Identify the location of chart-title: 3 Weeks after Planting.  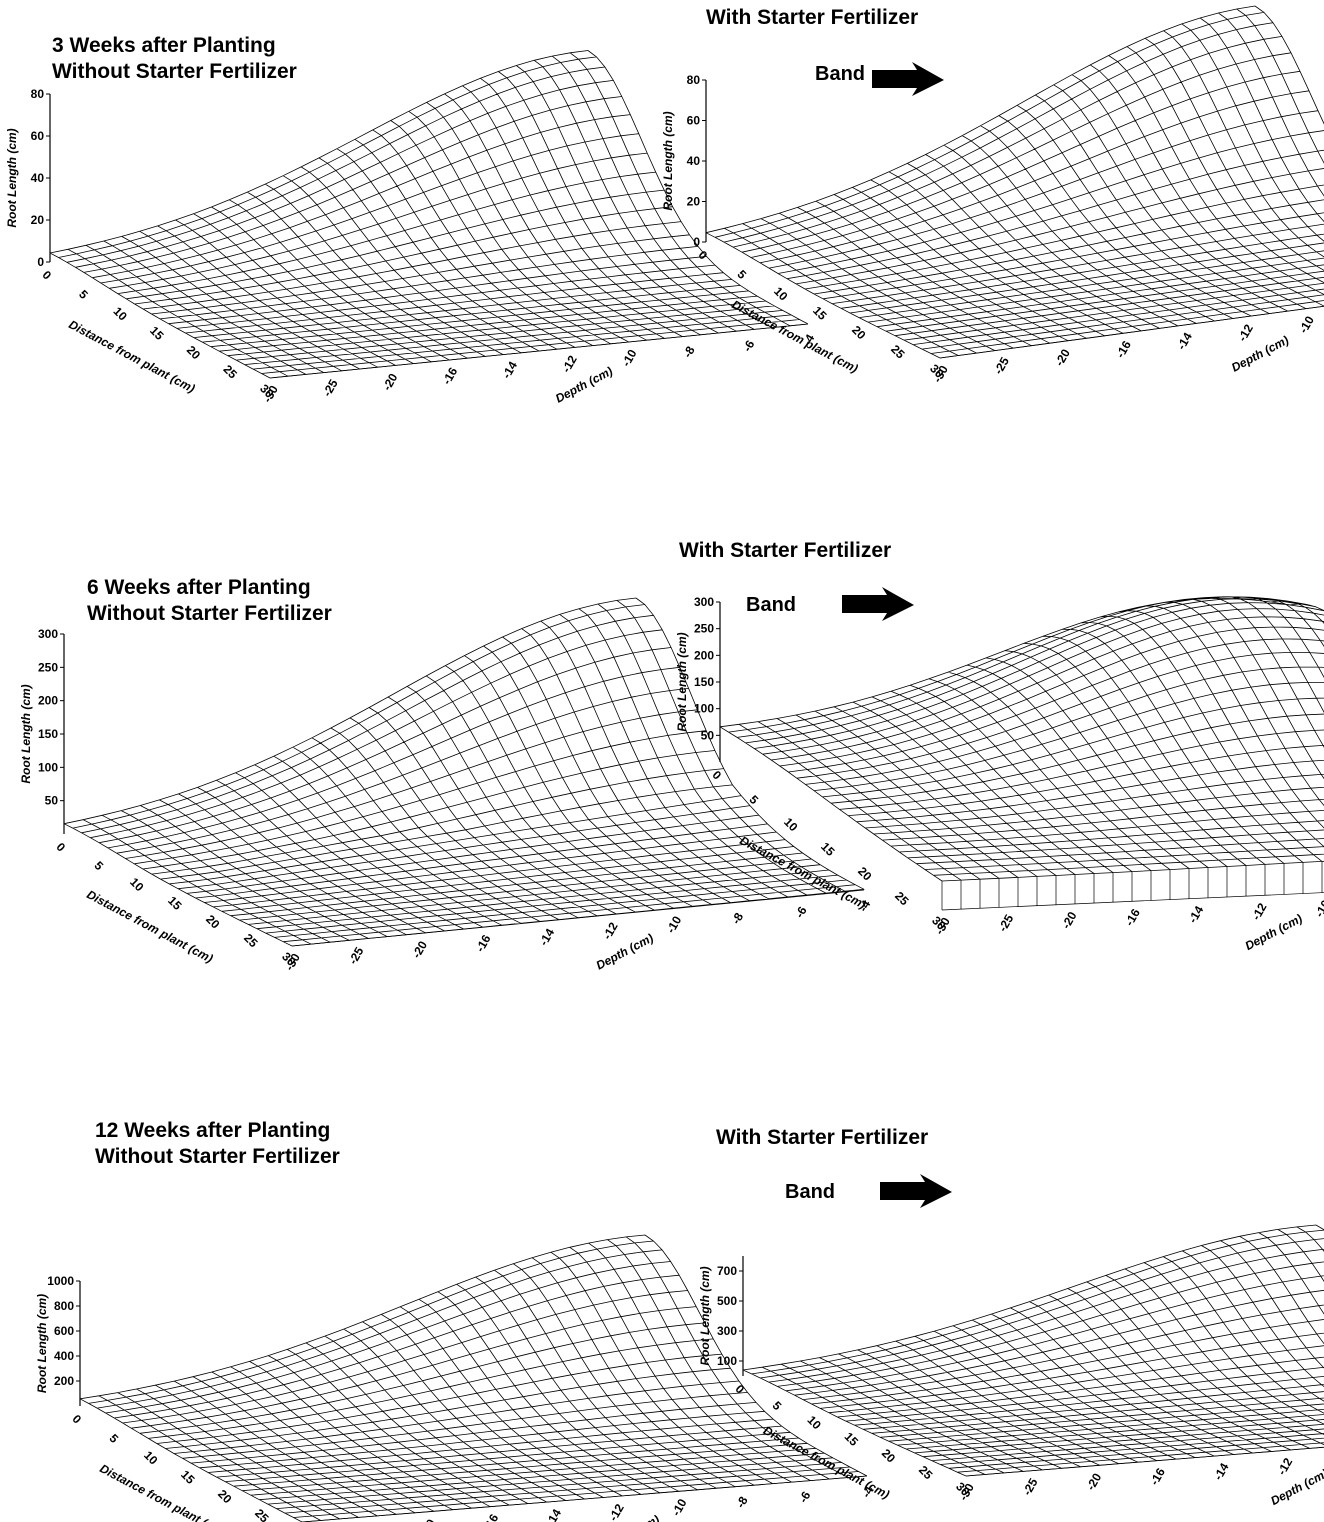
(164, 45).